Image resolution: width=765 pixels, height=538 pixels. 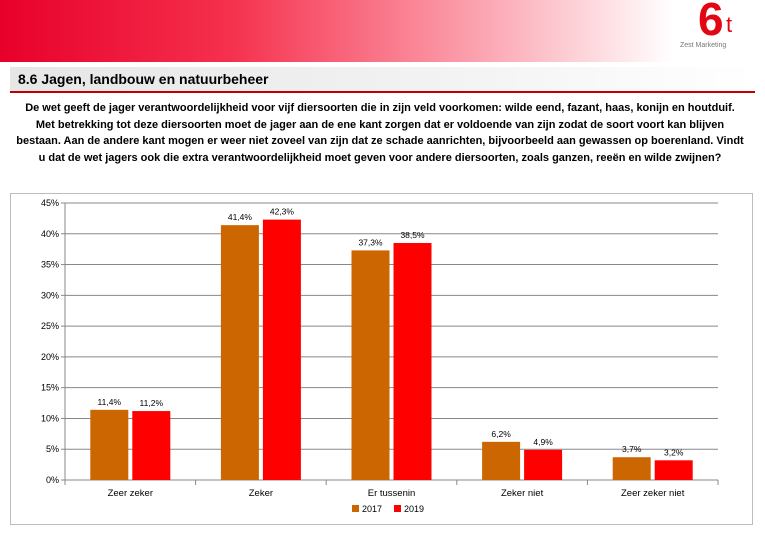 What do you see at coordinates (143, 79) in the screenshot?
I see `section-title: 8.6 Jagen, landbouw en natuurbeheer` at bounding box center [143, 79].